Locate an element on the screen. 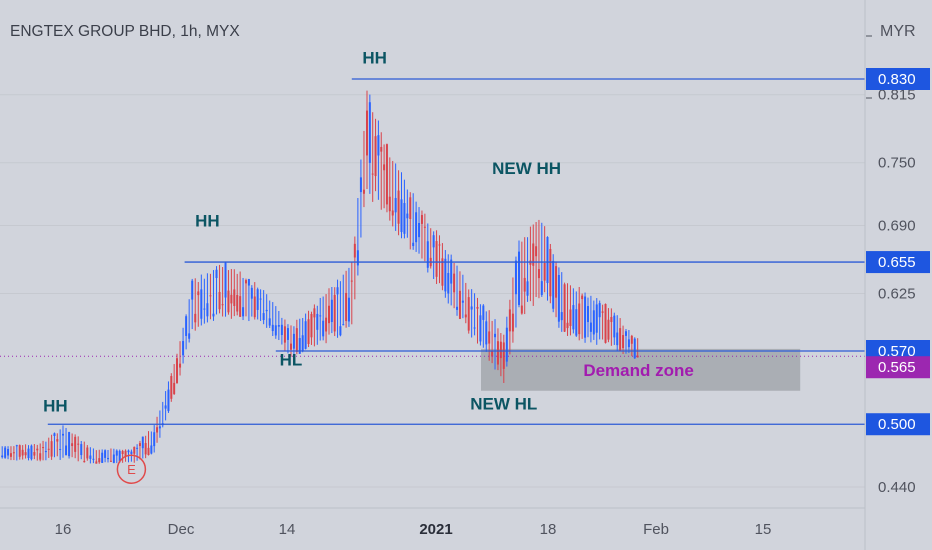 Image resolution: width=932 pixels, height=550 pixels. earnings-marker is located at coordinates (131, 469).